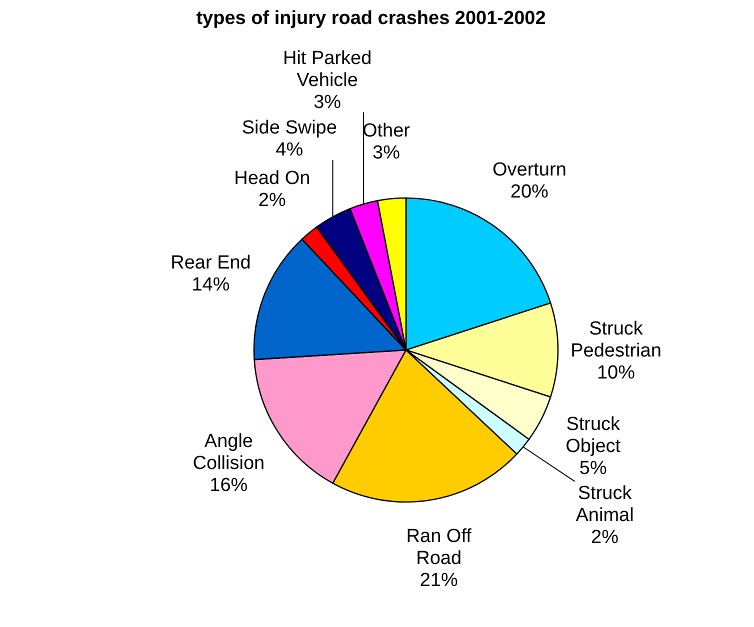 The image size is (754, 627). What do you see at coordinates (439, 581) in the screenshot?
I see `data-label: 21%` at bounding box center [439, 581].